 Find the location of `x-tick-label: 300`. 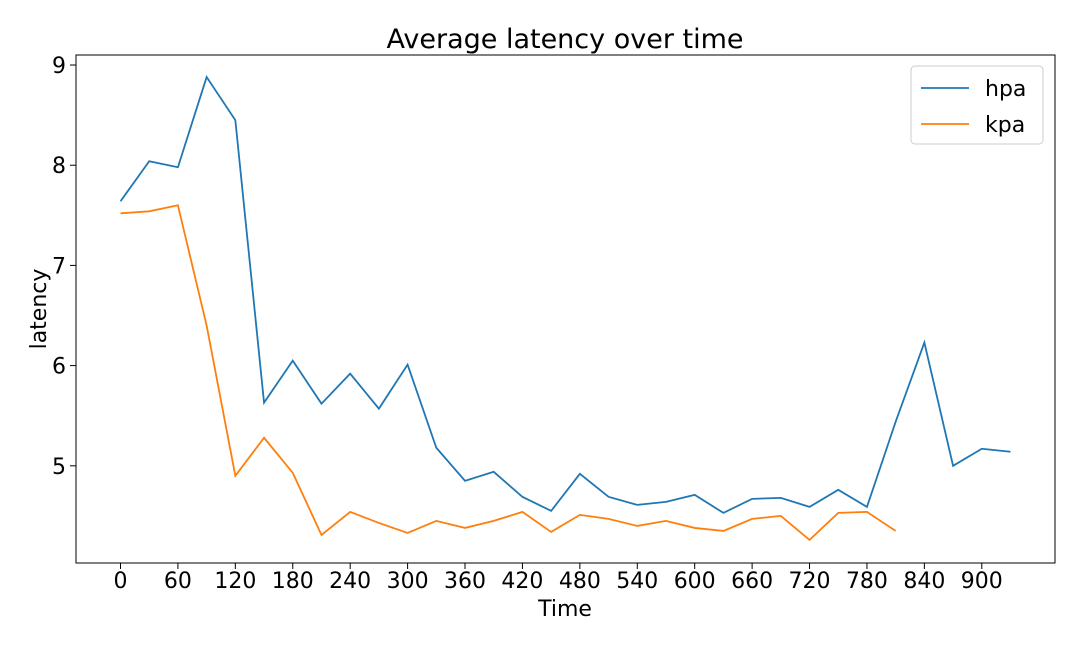

x-tick-label: 300 is located at coordinates (408, 581).